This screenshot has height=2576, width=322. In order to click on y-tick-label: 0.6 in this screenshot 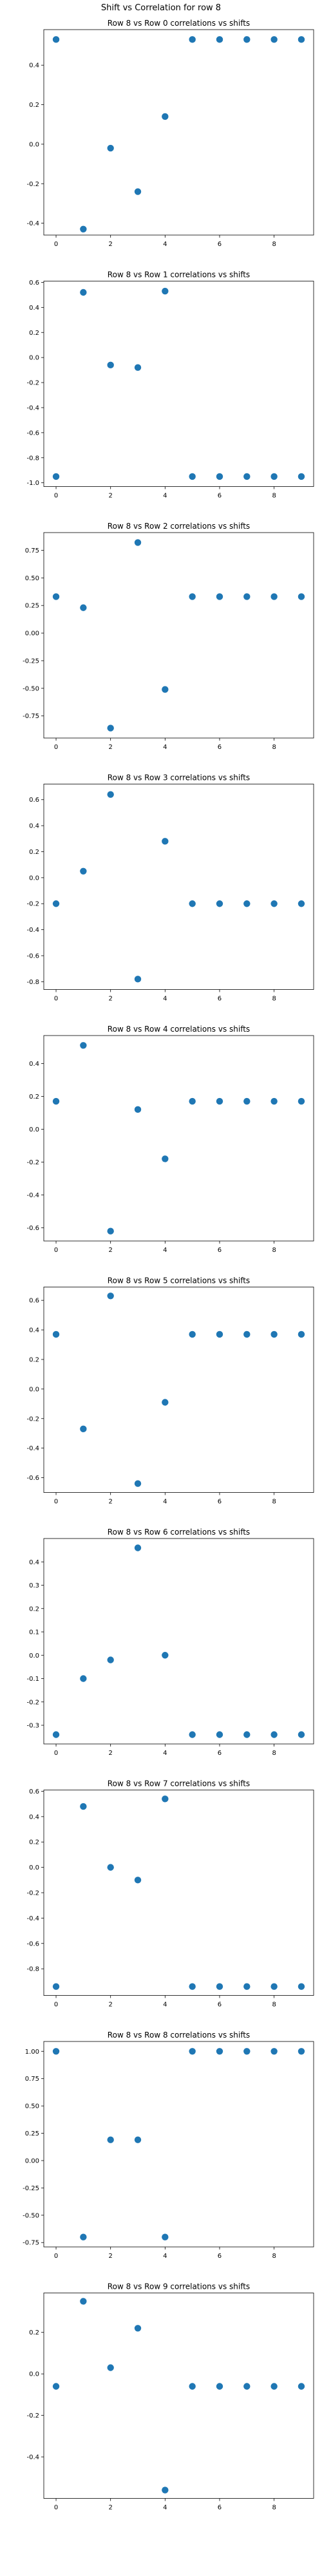, I will do `click(34, 1301)`.